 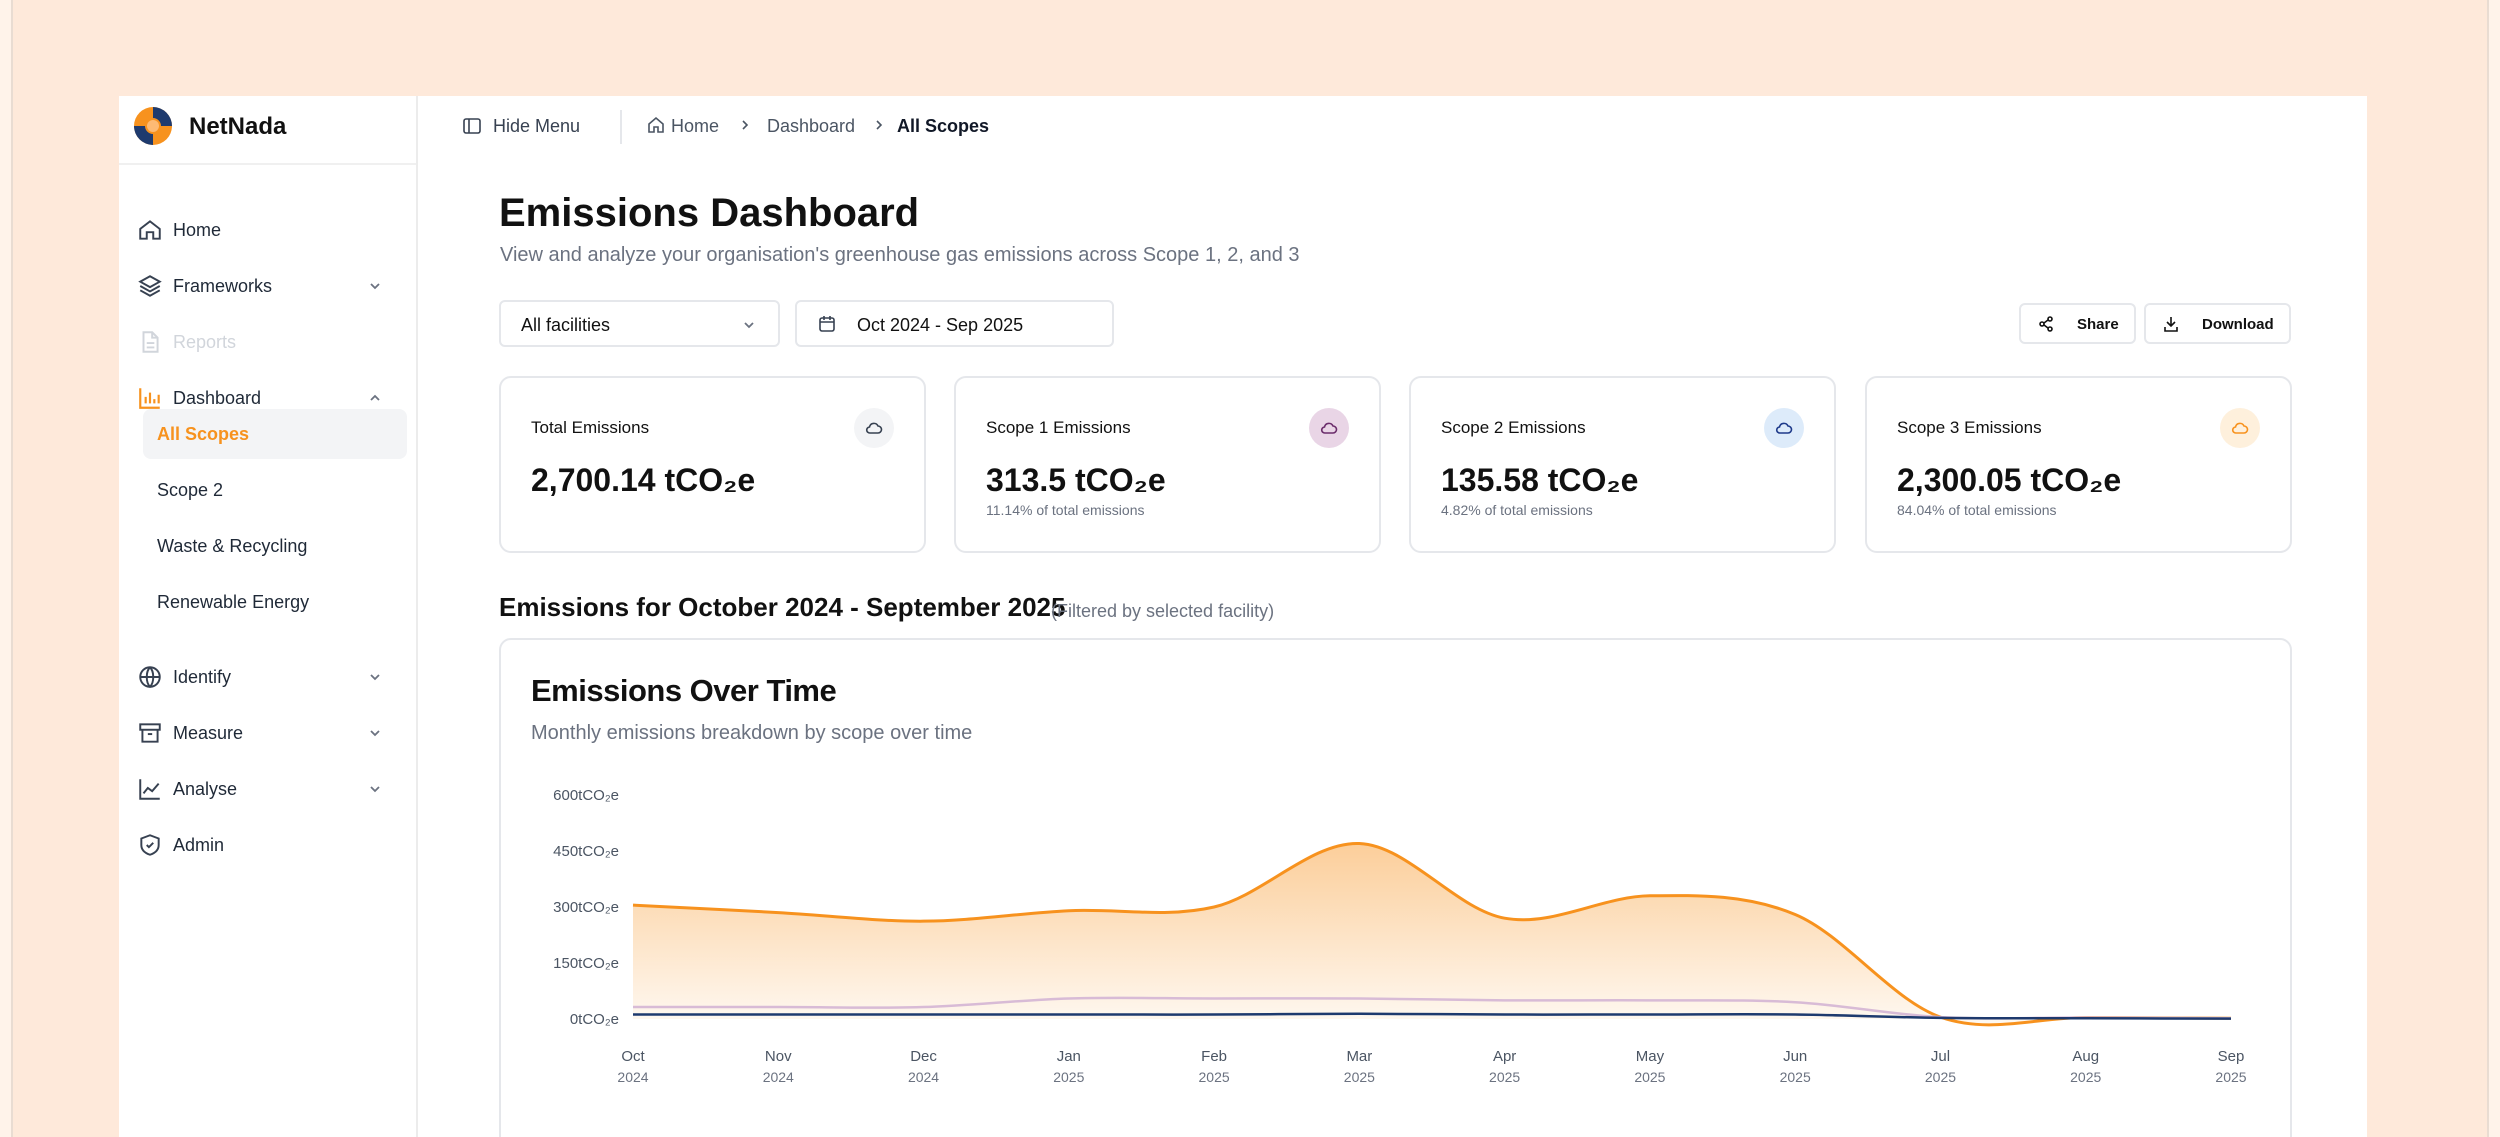 What do you see at coordinates (150, 845) in the screenshot?
I see `shield-icon` at bounding box center [150, 845].